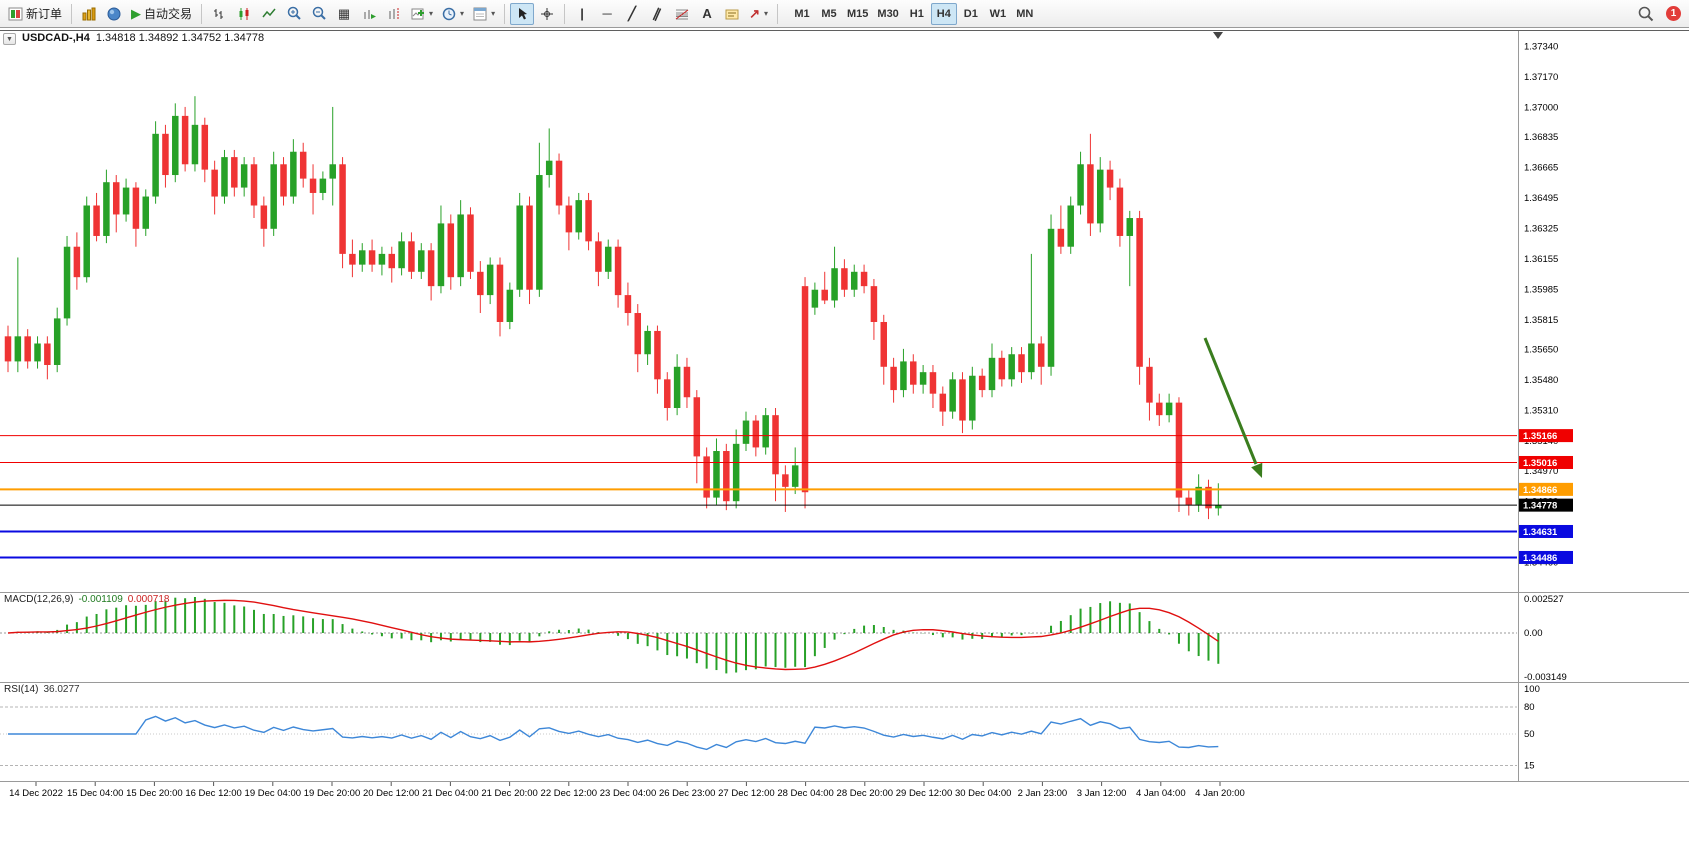 The width and height of the screenshot is (1689, 865). Describe the element at coordinates (547, 14) in the screenshot. I see `crosshair-button` at that location.